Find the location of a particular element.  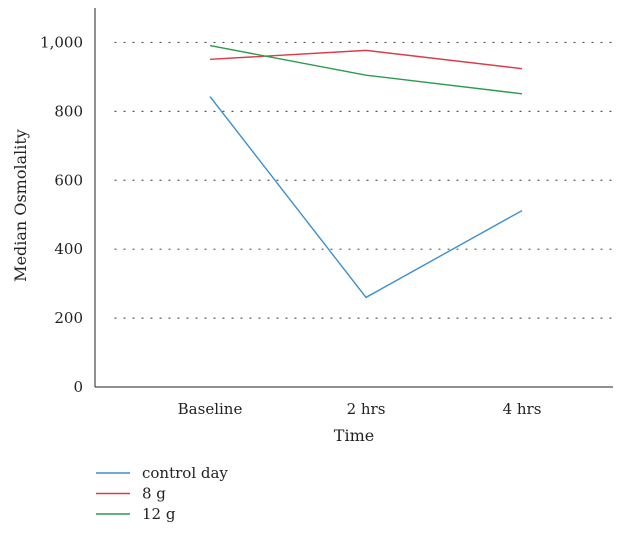

series-line-12-g is located at coordinates (366, 69).